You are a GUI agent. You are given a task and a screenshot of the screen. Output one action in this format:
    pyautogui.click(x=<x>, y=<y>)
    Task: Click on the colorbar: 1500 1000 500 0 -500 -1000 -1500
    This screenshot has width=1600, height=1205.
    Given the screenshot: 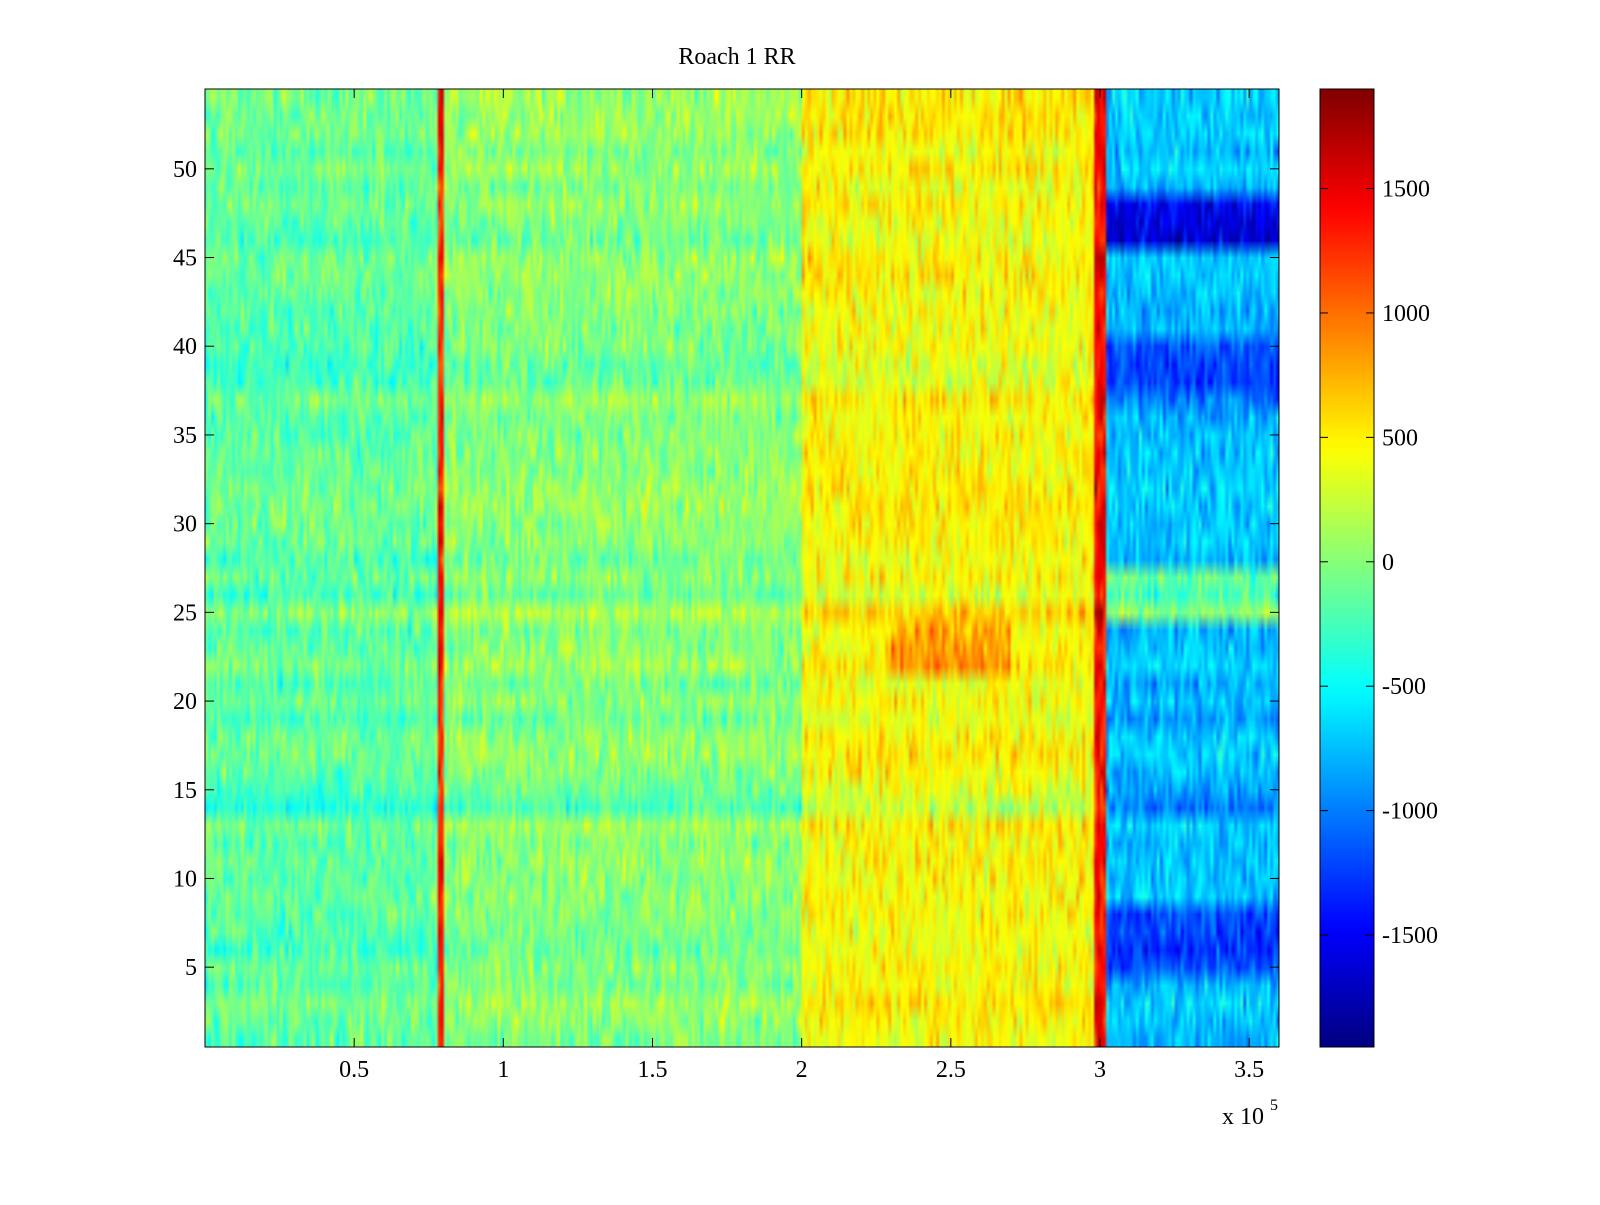 What is the action you would take?
    pyautogui.click(x=1378, y=568)
    